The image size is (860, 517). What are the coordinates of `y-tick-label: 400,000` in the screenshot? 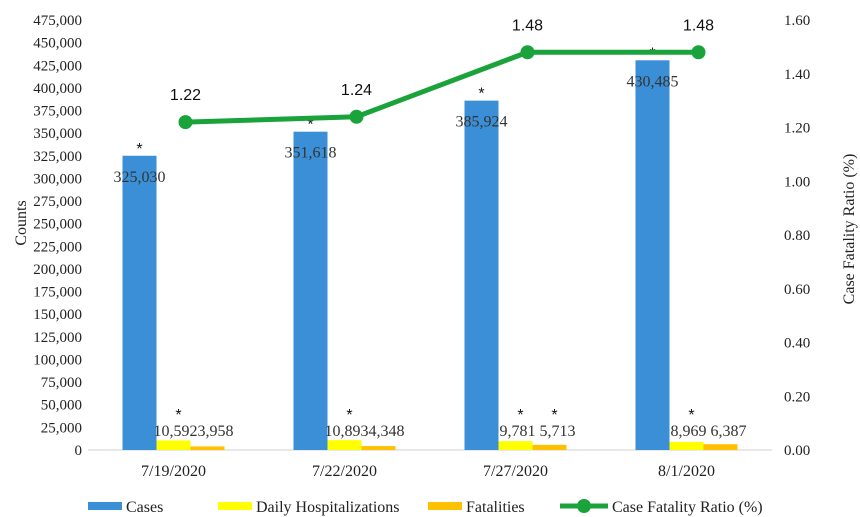 It's located at (57, 89).